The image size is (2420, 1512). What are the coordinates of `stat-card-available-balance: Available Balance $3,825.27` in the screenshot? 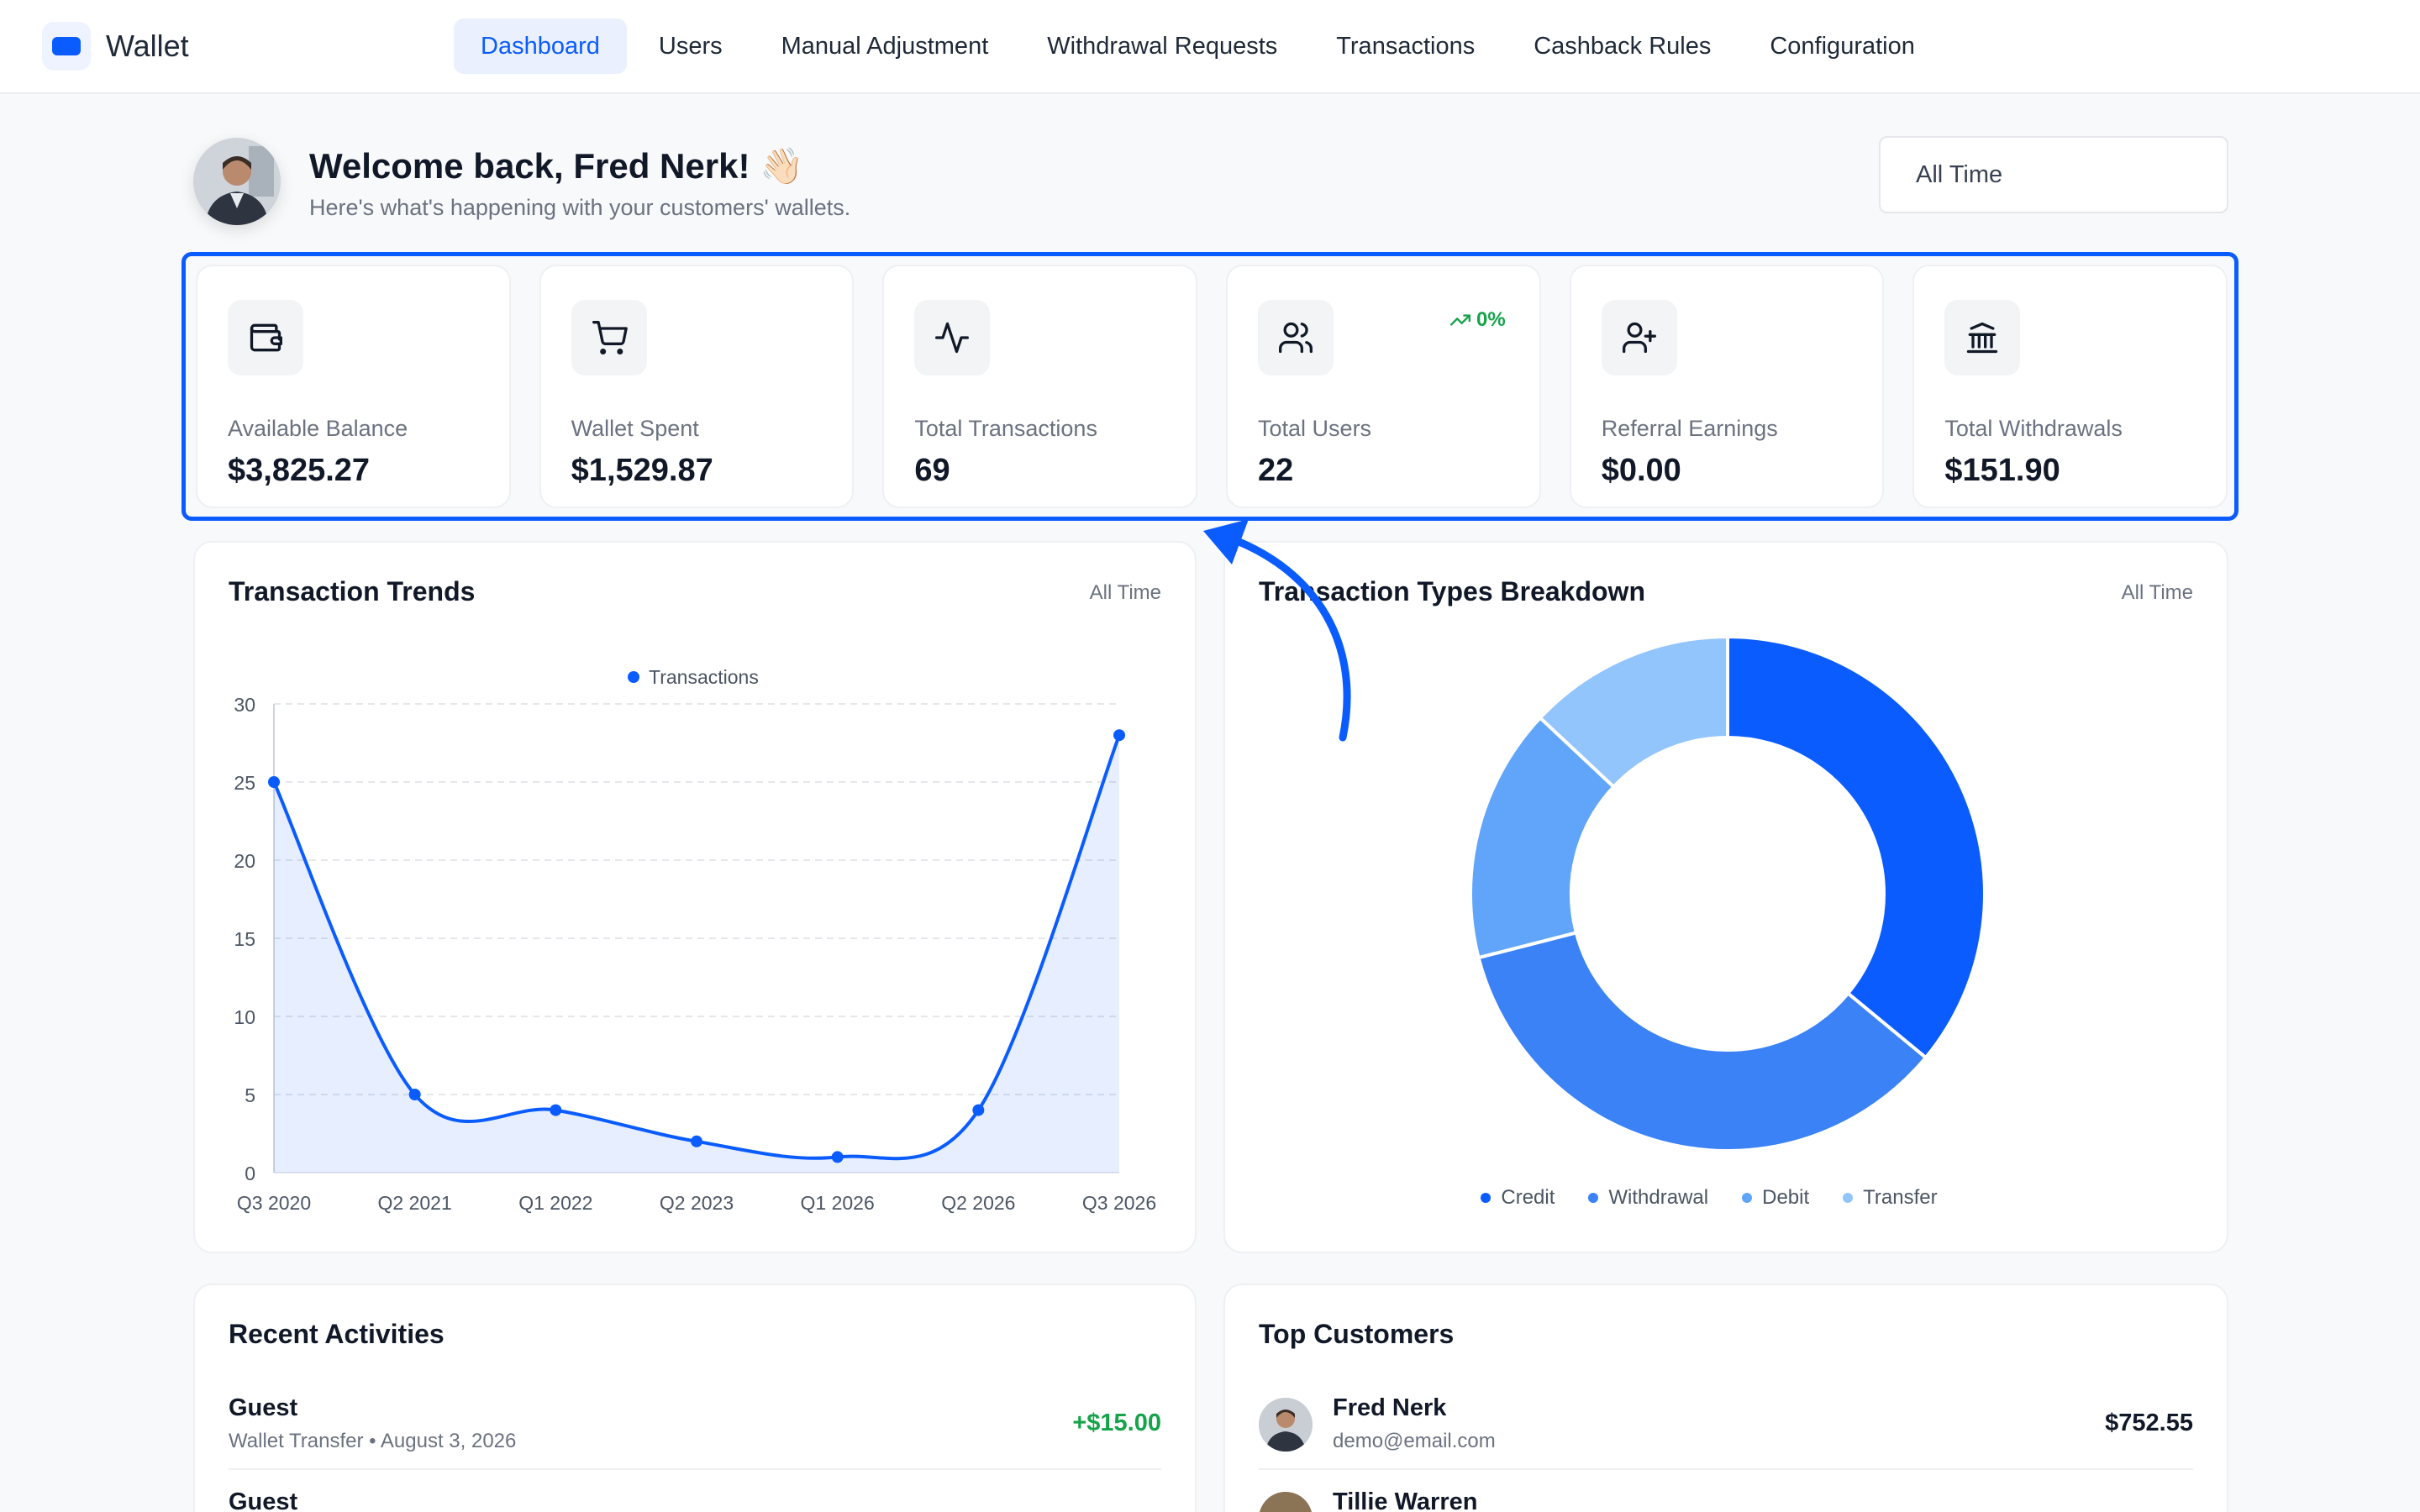 It's located at (353, 386).